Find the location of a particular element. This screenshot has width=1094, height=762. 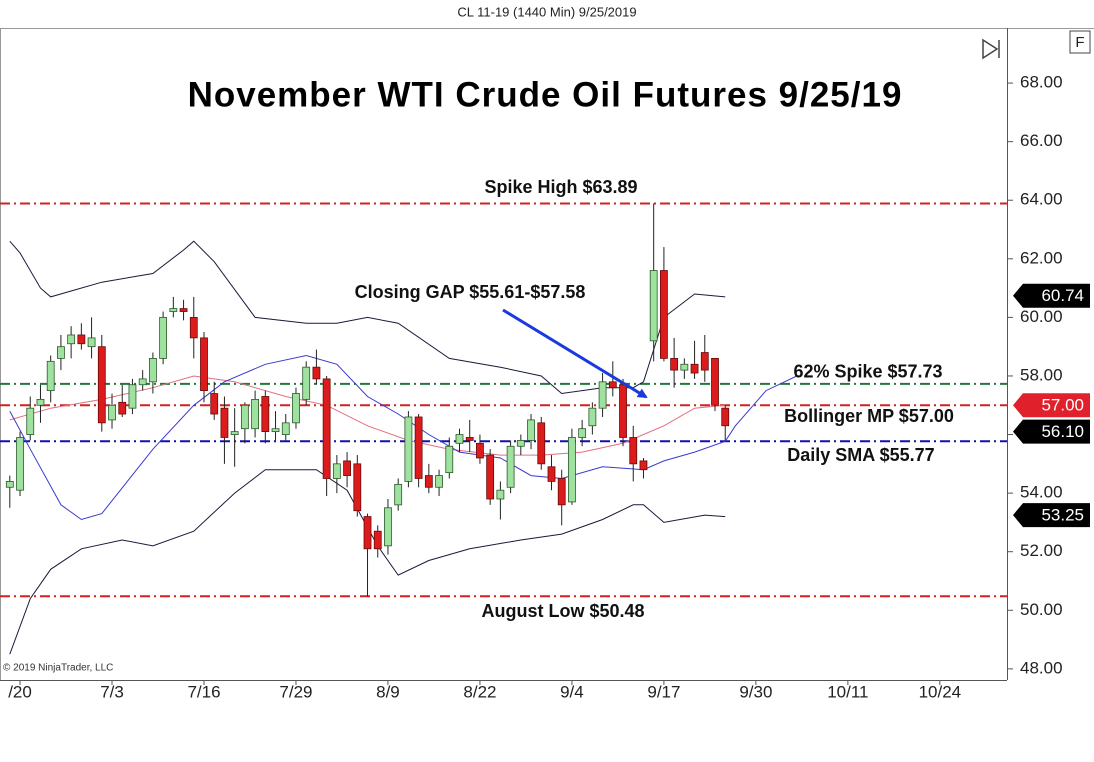

y-tick-label: 48.00 is located at coordinates (1041, 667).